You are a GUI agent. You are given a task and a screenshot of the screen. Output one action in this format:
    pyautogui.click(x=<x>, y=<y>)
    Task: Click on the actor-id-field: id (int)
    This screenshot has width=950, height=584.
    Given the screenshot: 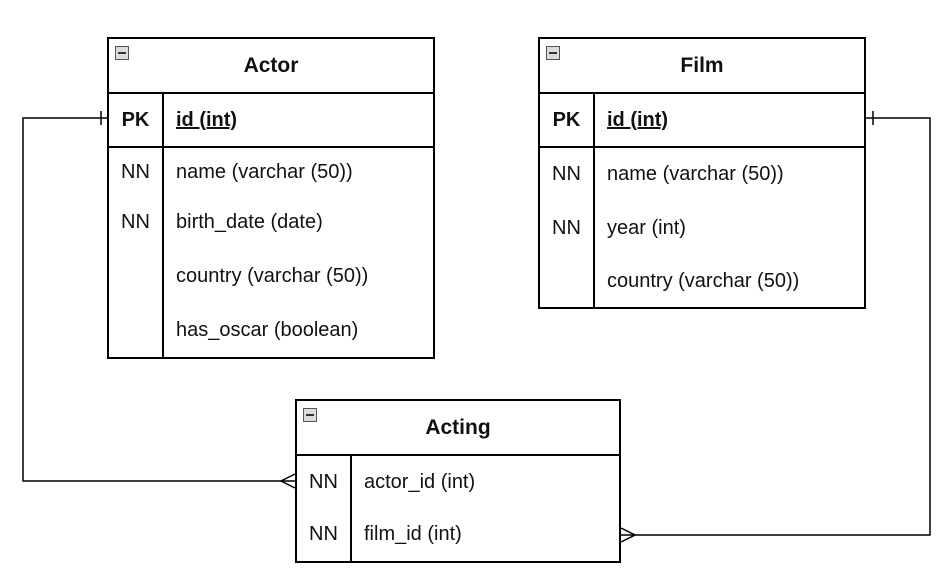 What is the action you would take?
    pyautogui.click(x=207, y=119)
    